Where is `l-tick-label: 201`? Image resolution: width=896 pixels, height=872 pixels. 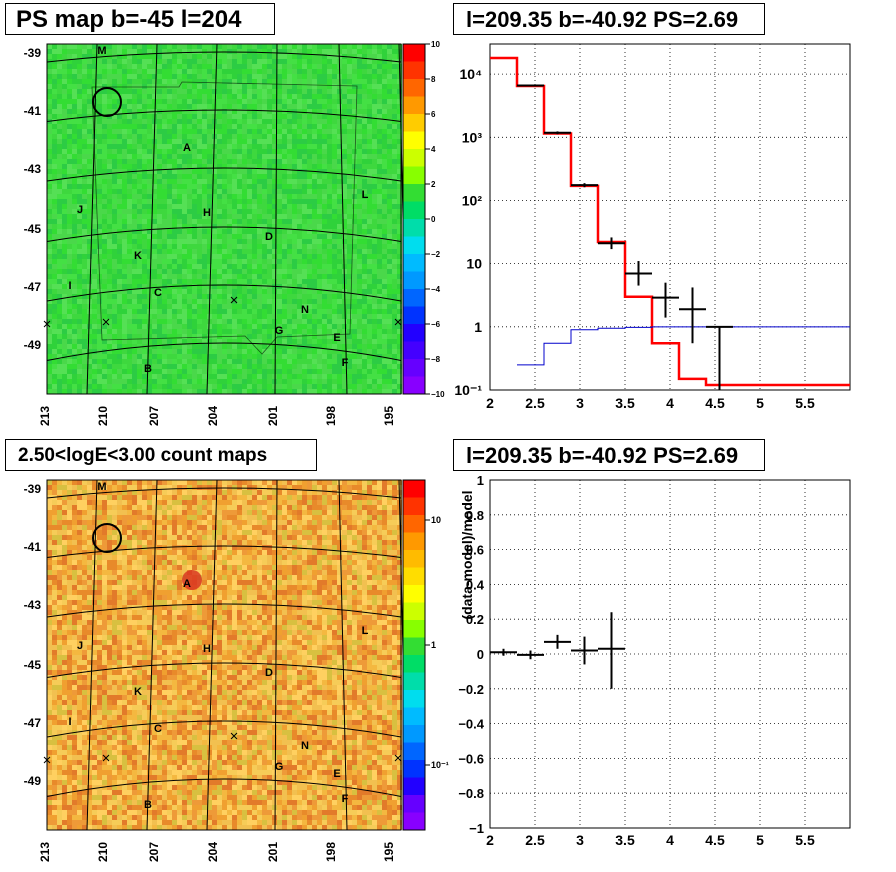 l-tick-label: 201 is located at coordinates (273, 852).